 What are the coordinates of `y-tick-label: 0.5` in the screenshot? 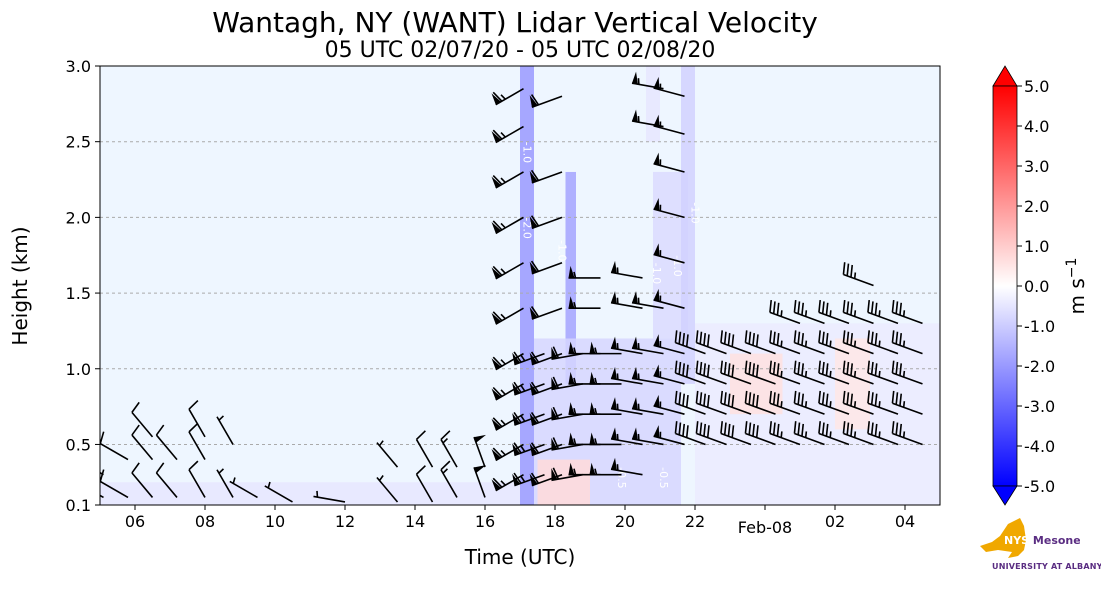 It's located at (78, 444).